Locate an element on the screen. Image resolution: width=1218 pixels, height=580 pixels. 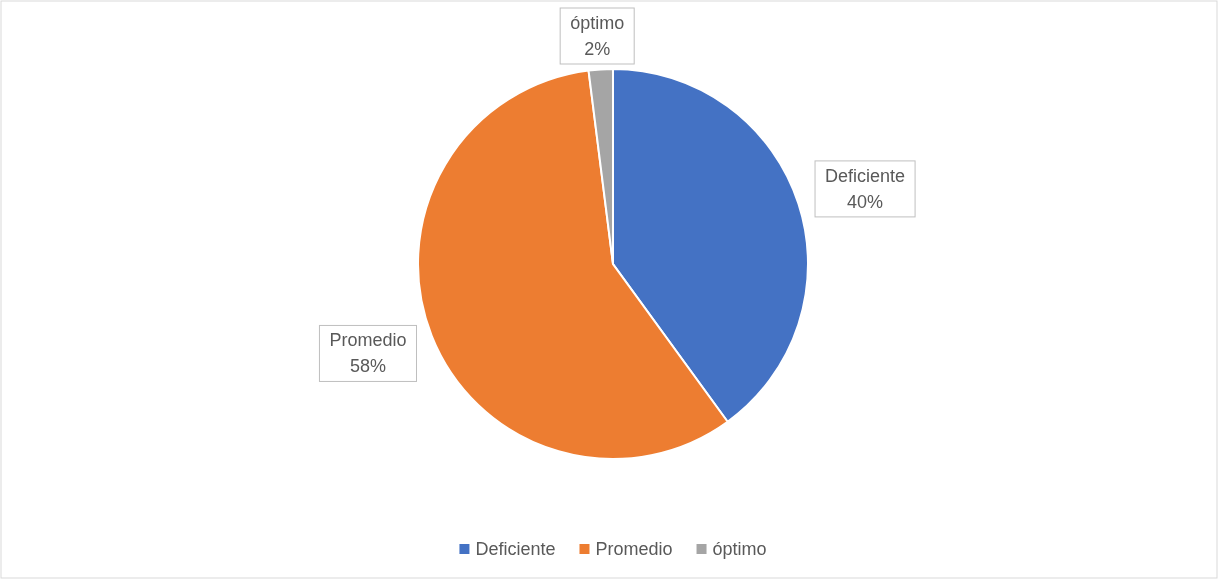
legend-label: Promedio is located at coordinates (634, 549).